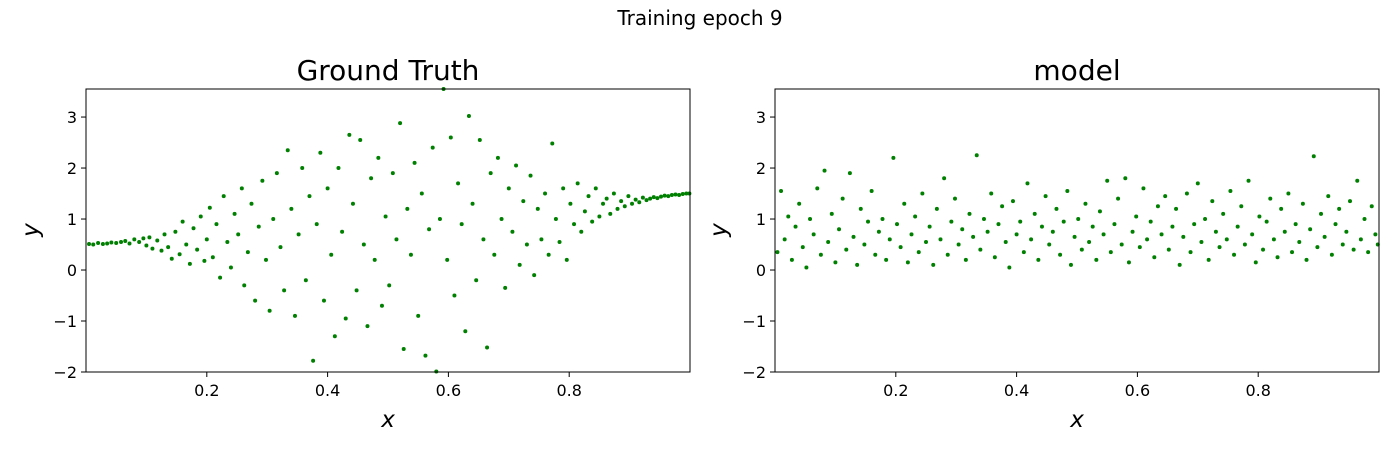 This screenshot has height=450, width=1400. Describe the element at coordinates (72, 270) in the screenshot. I see `ground-truth-ytick-label: 0` at that location.